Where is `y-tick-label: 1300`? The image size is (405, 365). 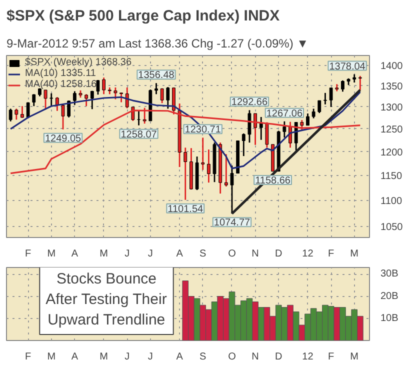 y-tick-label: 1300 is located at coordinates (392, 108).